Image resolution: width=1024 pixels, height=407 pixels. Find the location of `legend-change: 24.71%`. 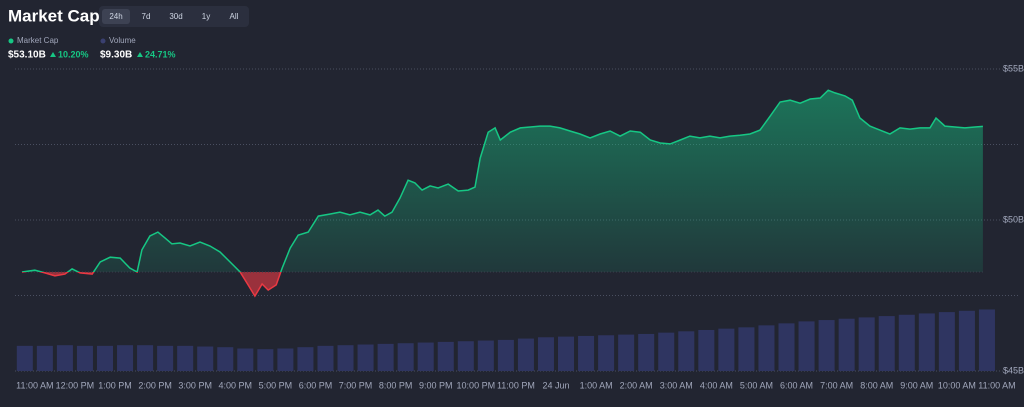

legend-change: 24.71% is located at coordinates (160, 54).